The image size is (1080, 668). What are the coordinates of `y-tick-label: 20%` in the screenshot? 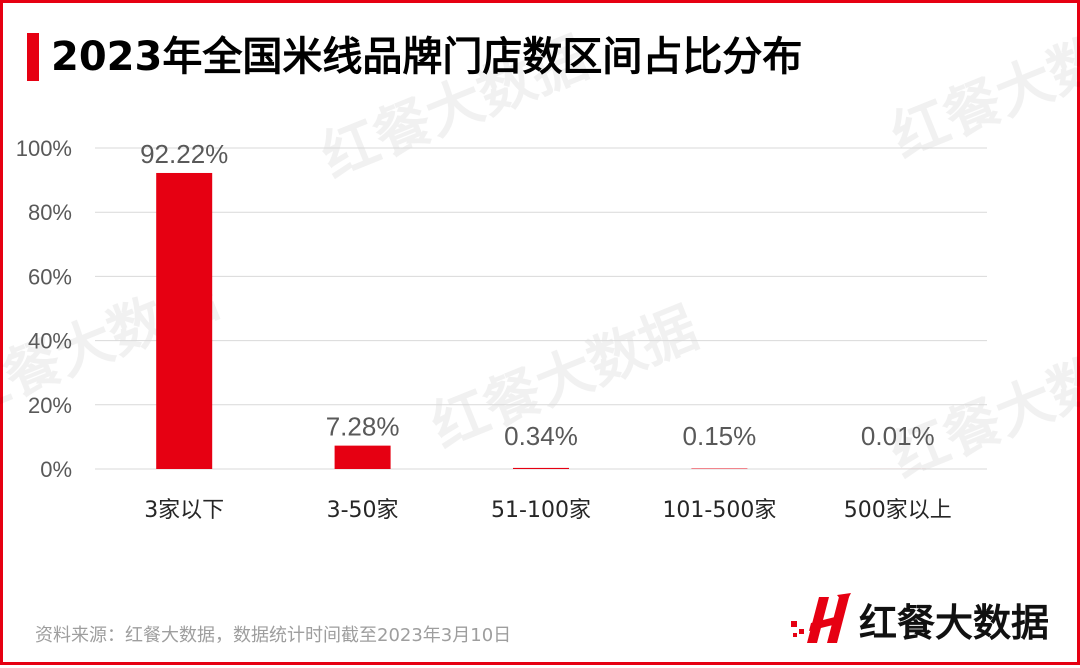 It's located at (50, 405).